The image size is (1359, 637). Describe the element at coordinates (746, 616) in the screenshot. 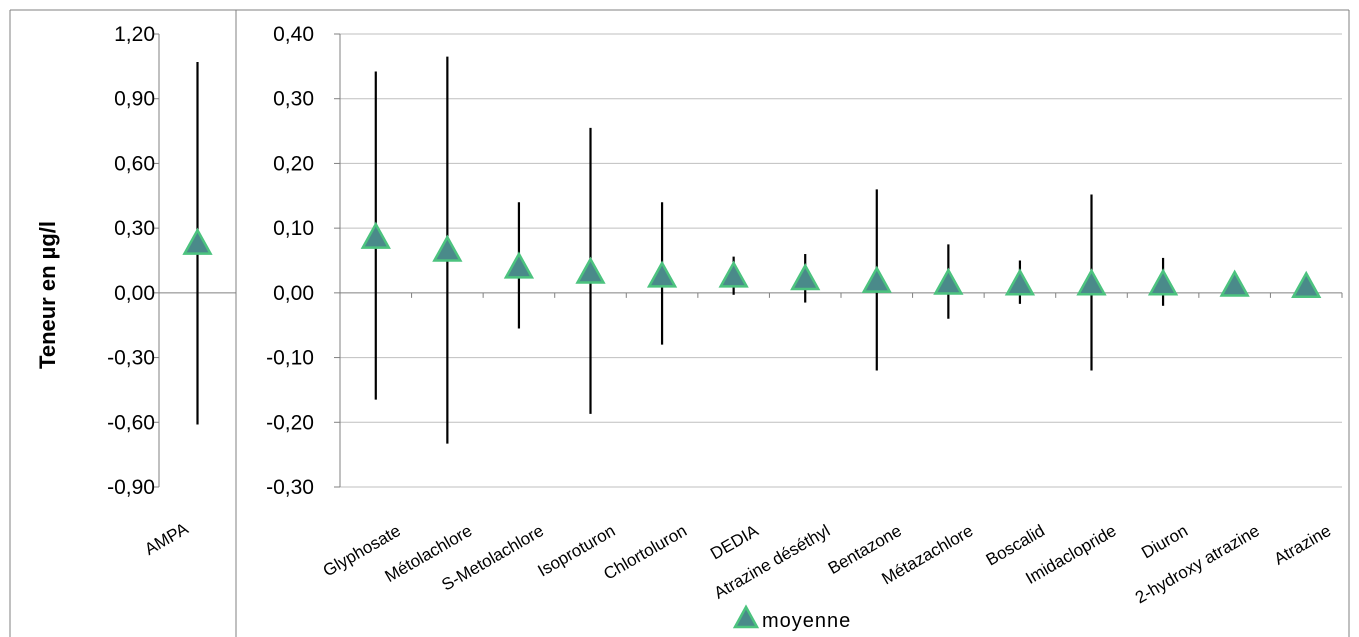

I see `legend-marker` at that location.